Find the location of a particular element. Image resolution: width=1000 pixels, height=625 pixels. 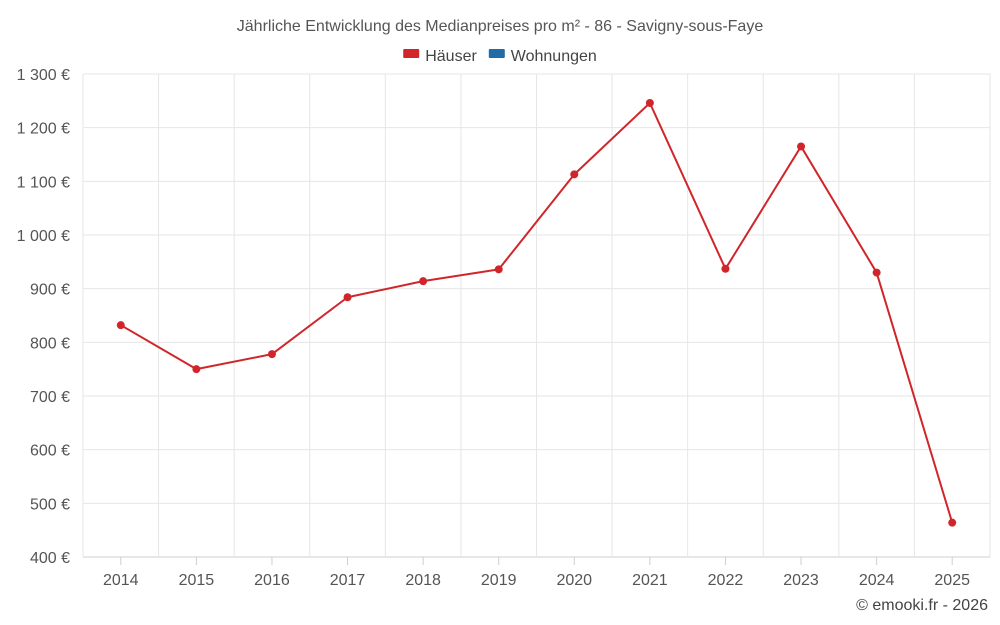

y-tick-label: 1 100 € is located at coordinates (43, 182).